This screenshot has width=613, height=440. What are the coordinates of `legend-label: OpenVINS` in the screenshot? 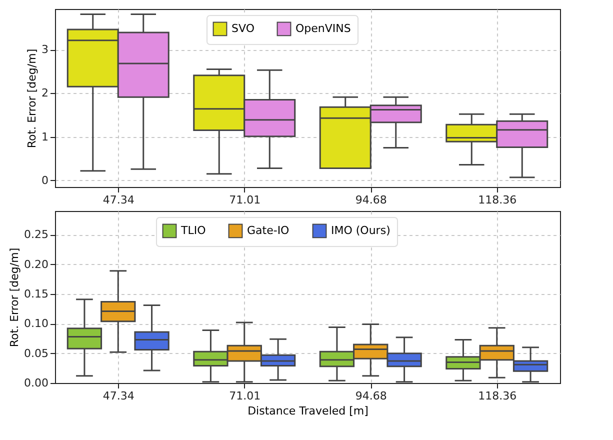 It's located at (323, 28).